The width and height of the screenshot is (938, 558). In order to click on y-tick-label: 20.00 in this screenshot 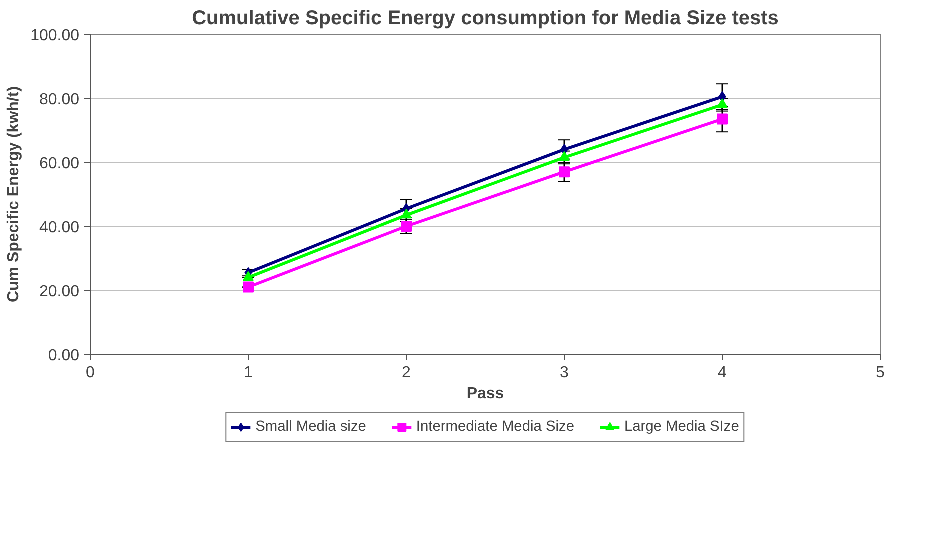, I will do `click(59, 292)`.